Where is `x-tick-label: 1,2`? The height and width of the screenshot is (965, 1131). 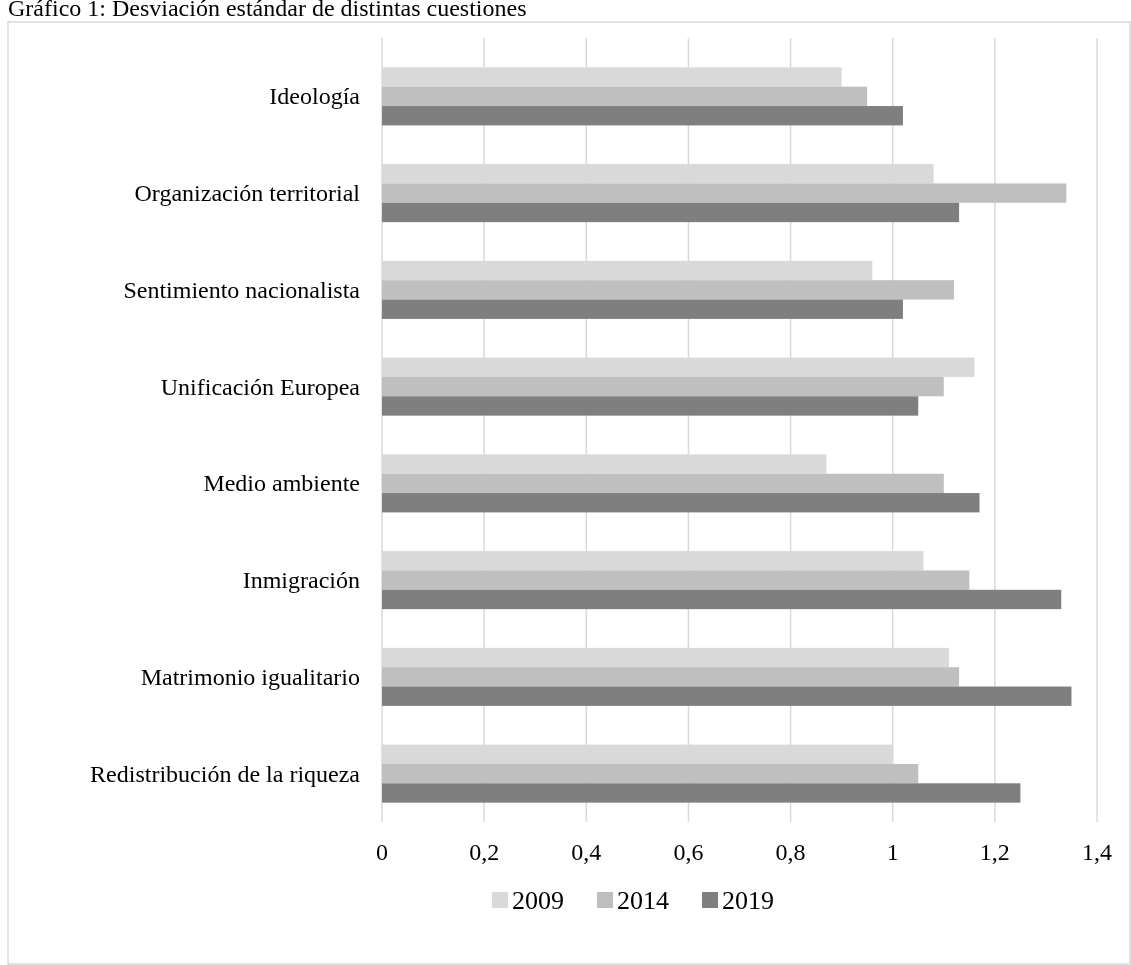
x-tick-label: 1,2 is located at coordinates (994, 852).